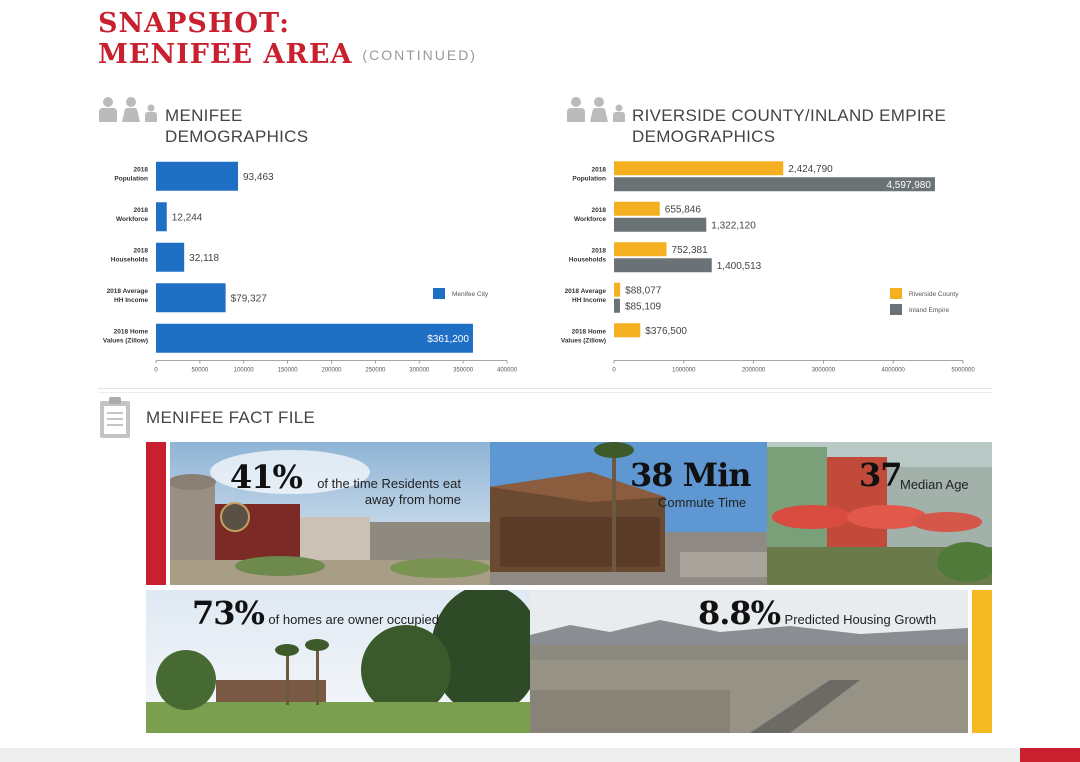 The height and width of the screenshot is (762, 1080). Describe the element at coordinates (125, 340) in the screenshot. I see `category-label: Values (Zillow)` at that location.